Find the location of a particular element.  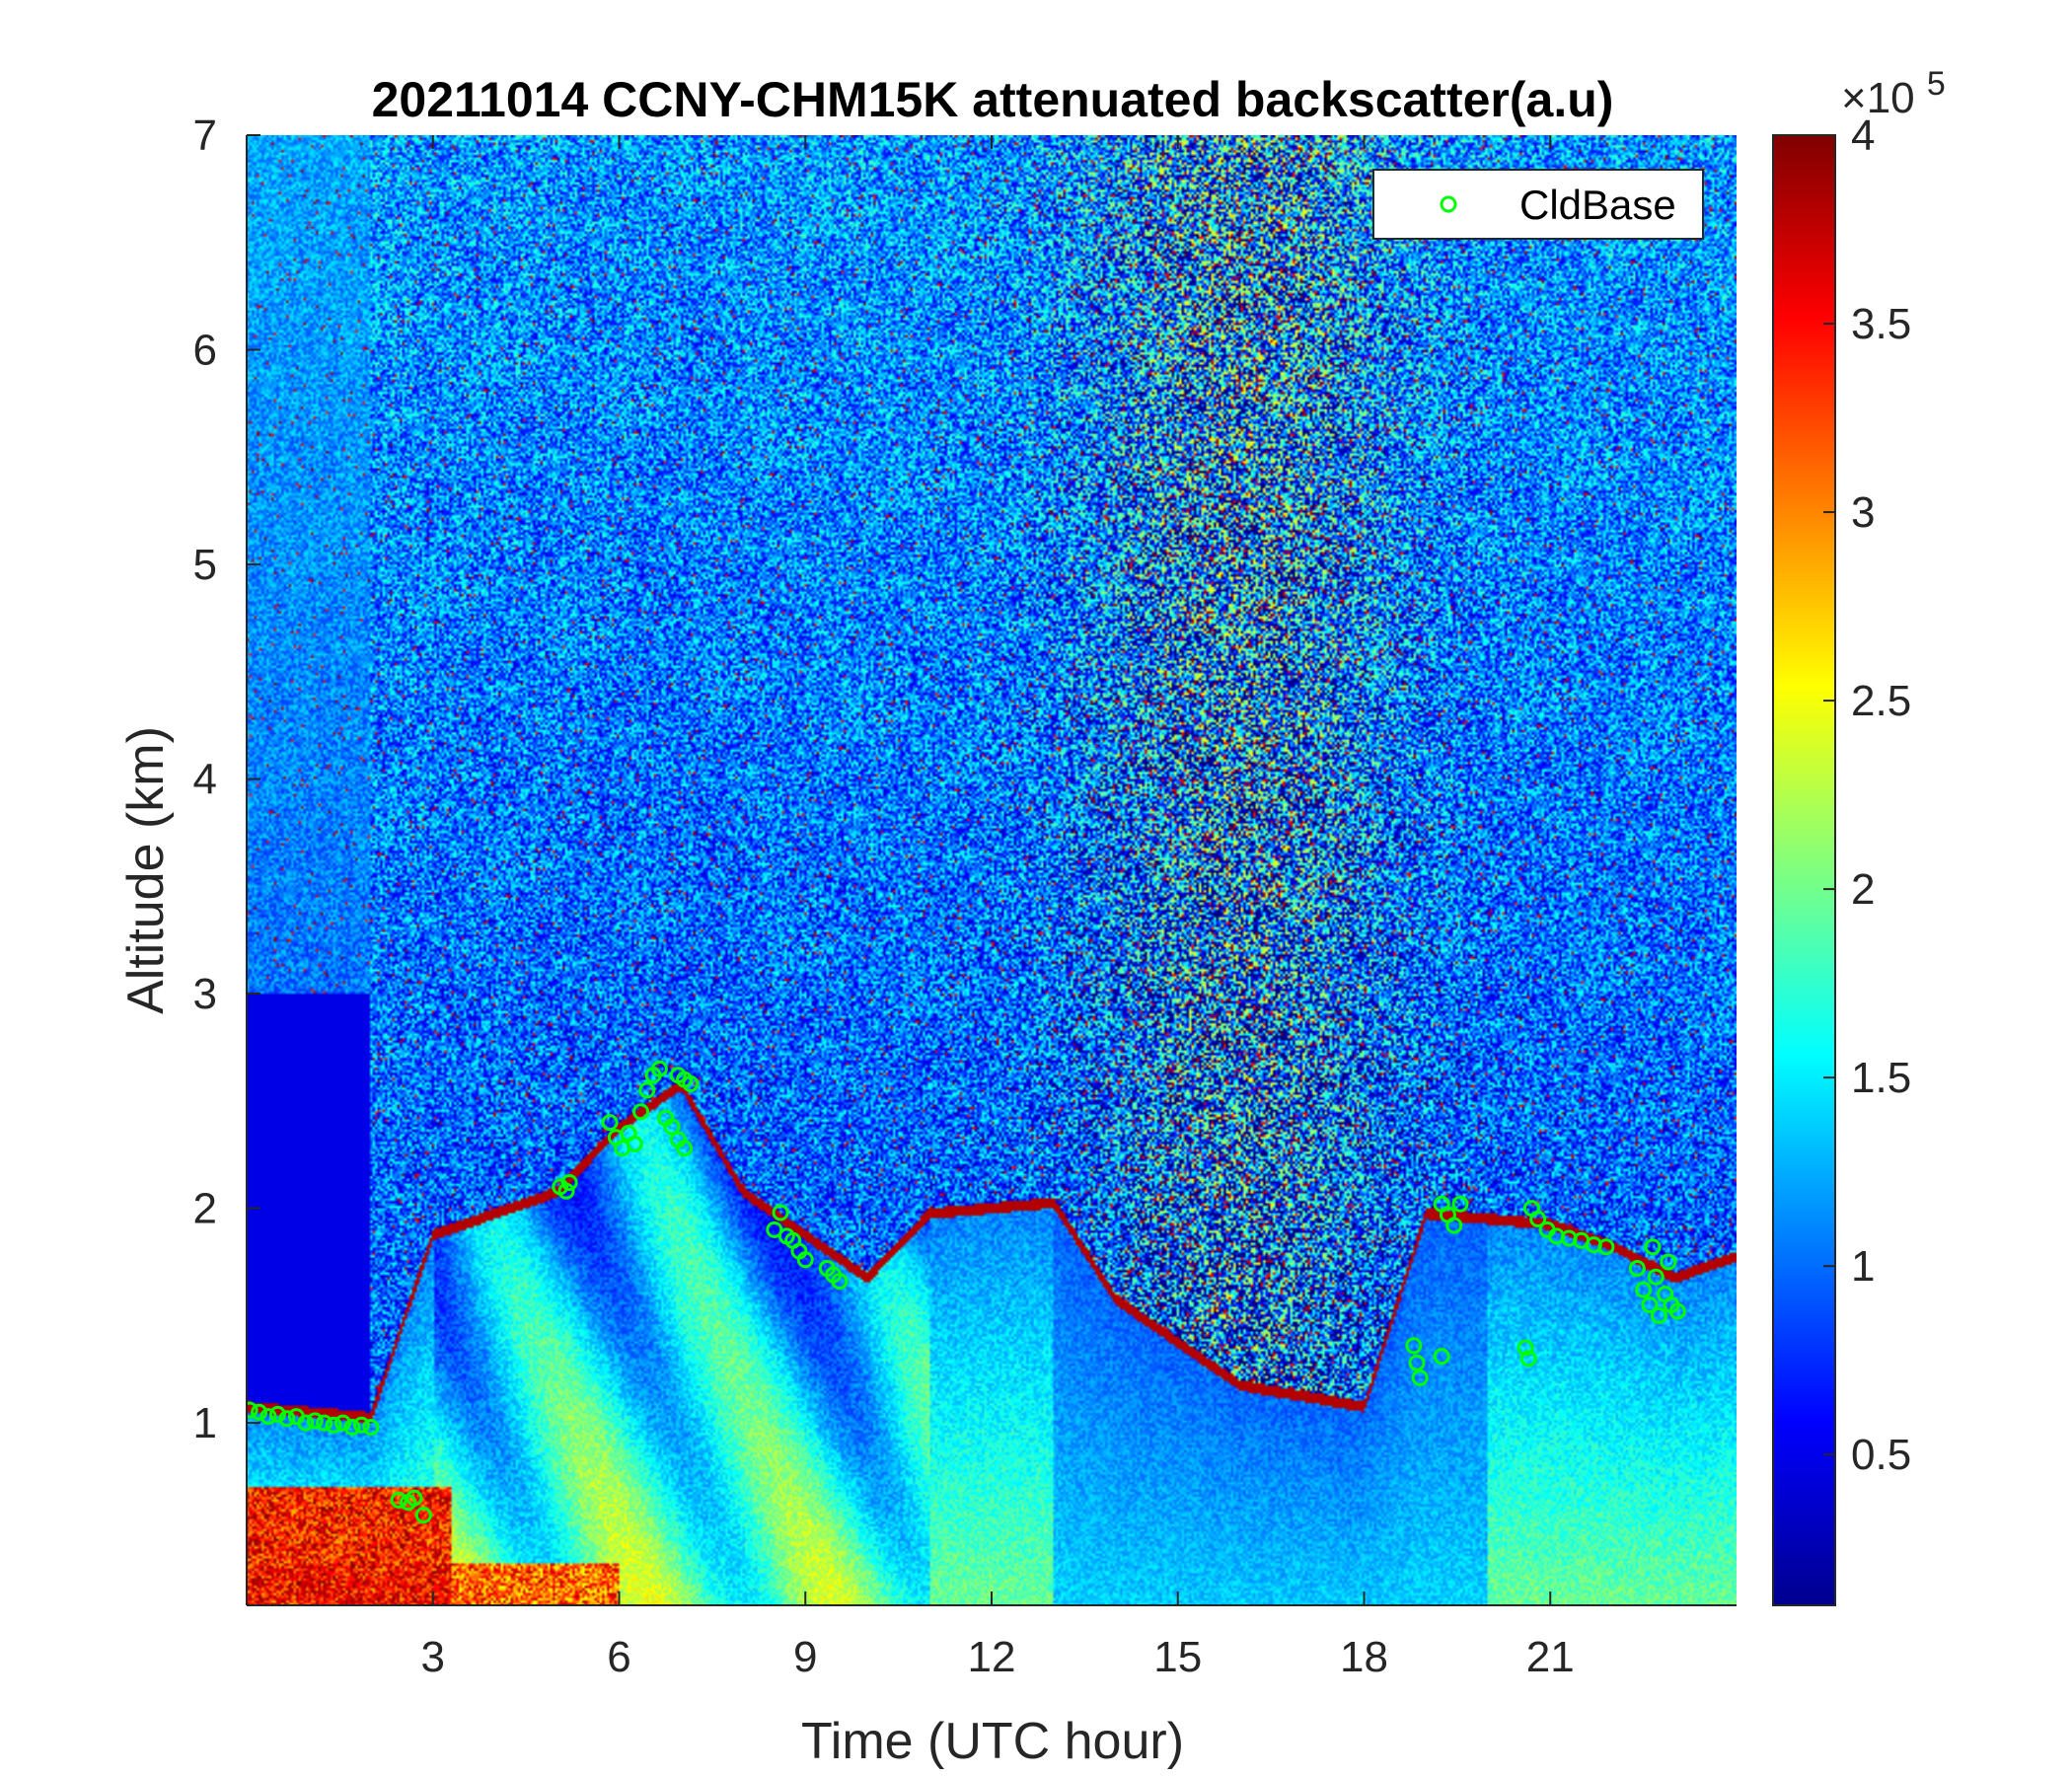

legend: CldBase is located at coordinates (1538, 205).